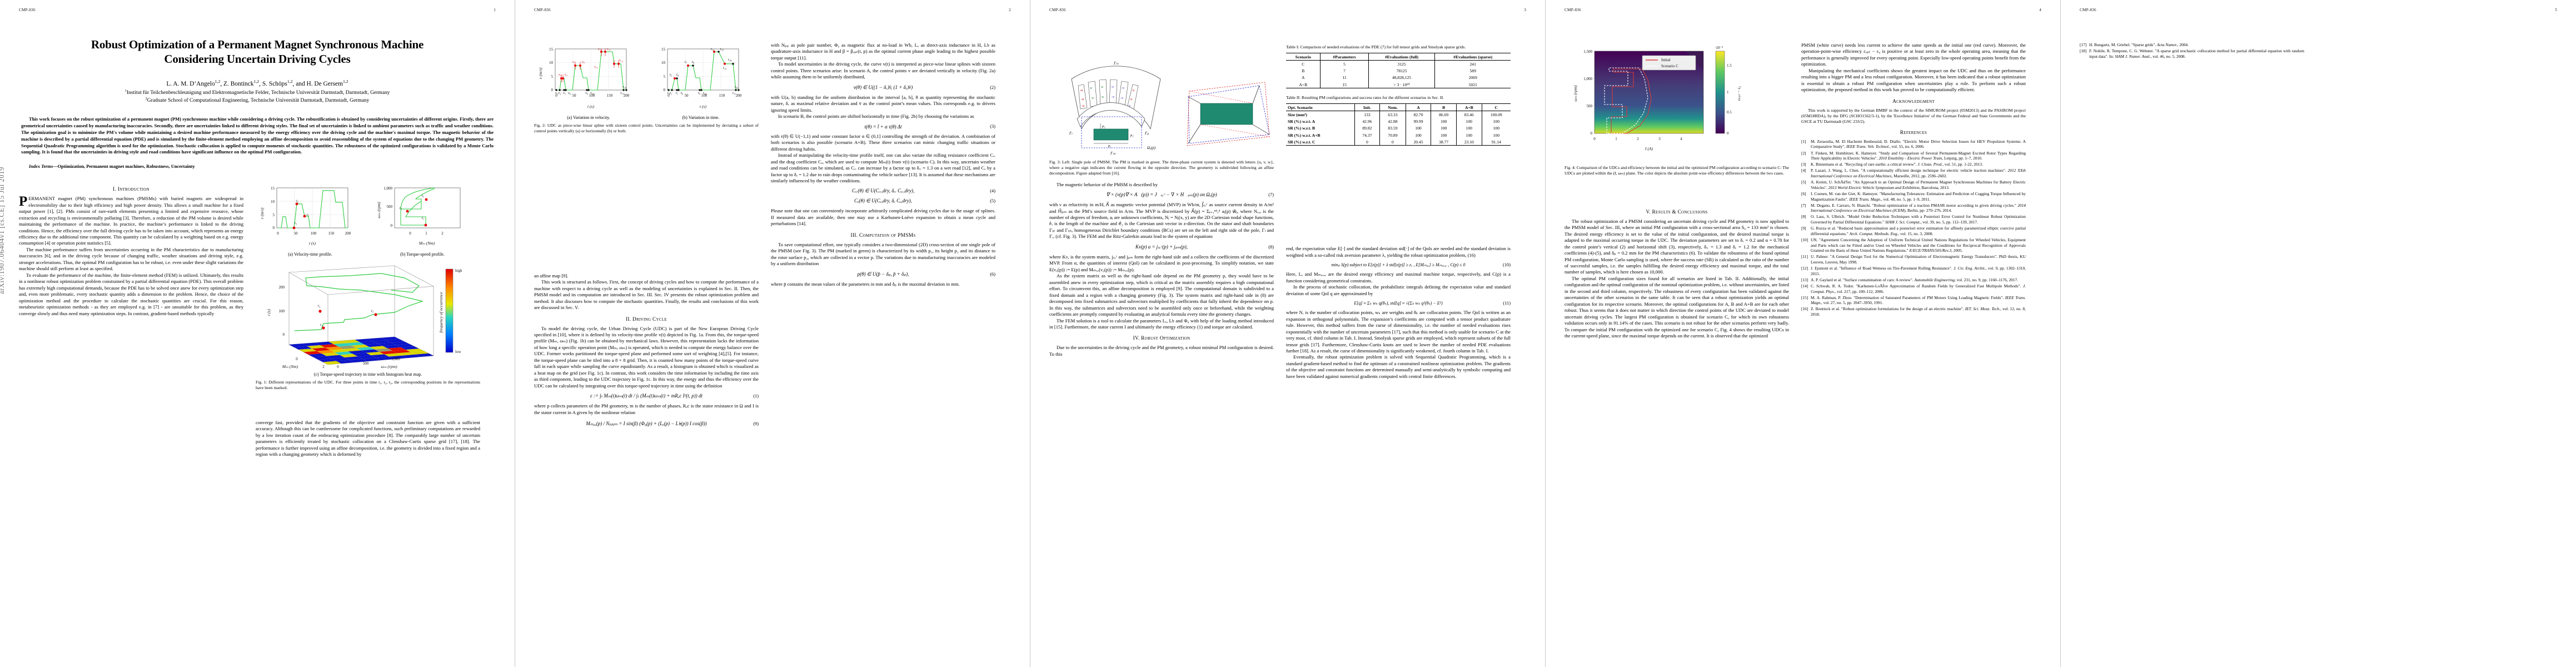 The width and height of the screenshot is (2576, 667). I want to click on table-row: B 7 78125 589, so click(1398, 70).